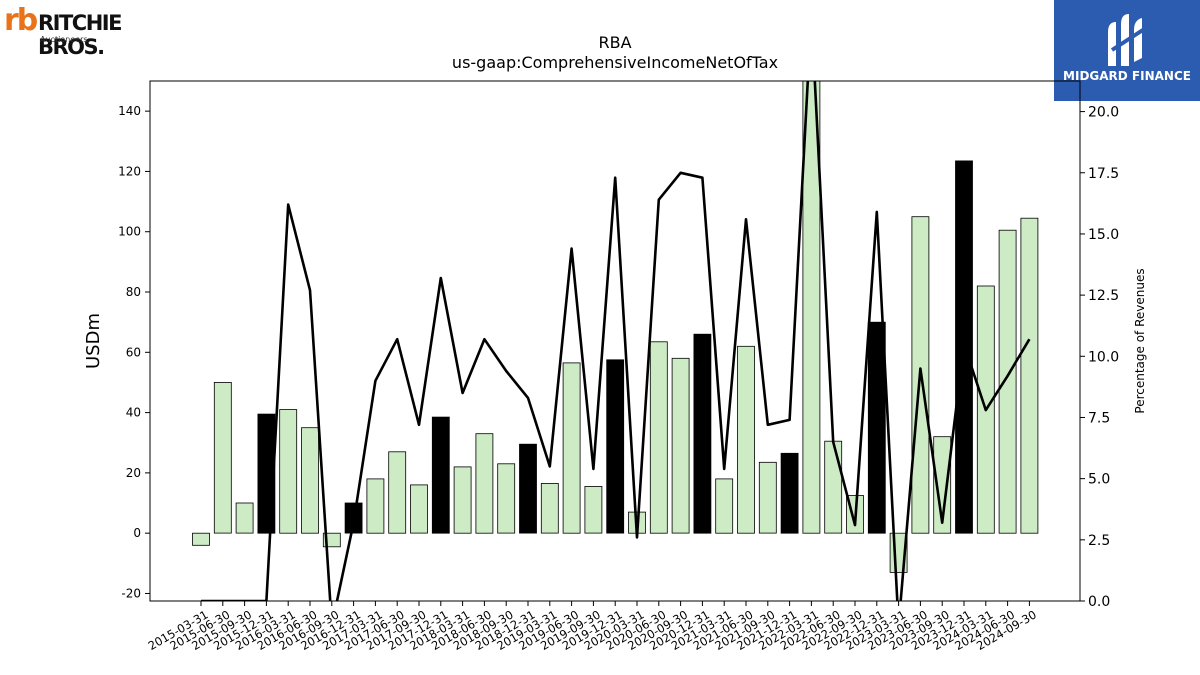  I want to click on logo-subtitle: Auctioneers, so click(64, 39).